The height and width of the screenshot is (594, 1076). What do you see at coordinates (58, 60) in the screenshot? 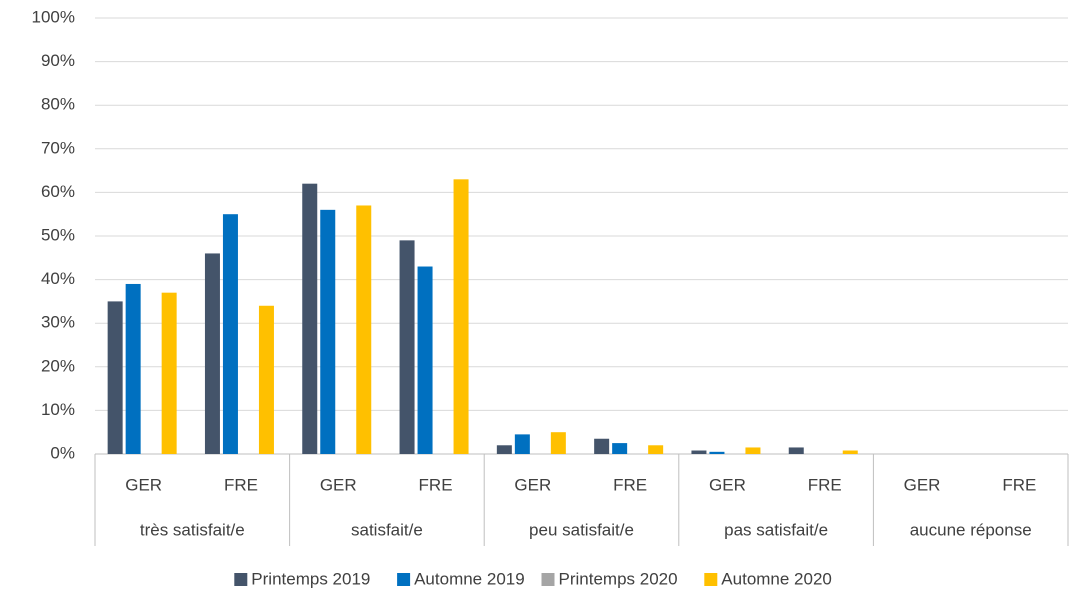
I see `y-tick-label: 90%` at bounding box center [58, 60].